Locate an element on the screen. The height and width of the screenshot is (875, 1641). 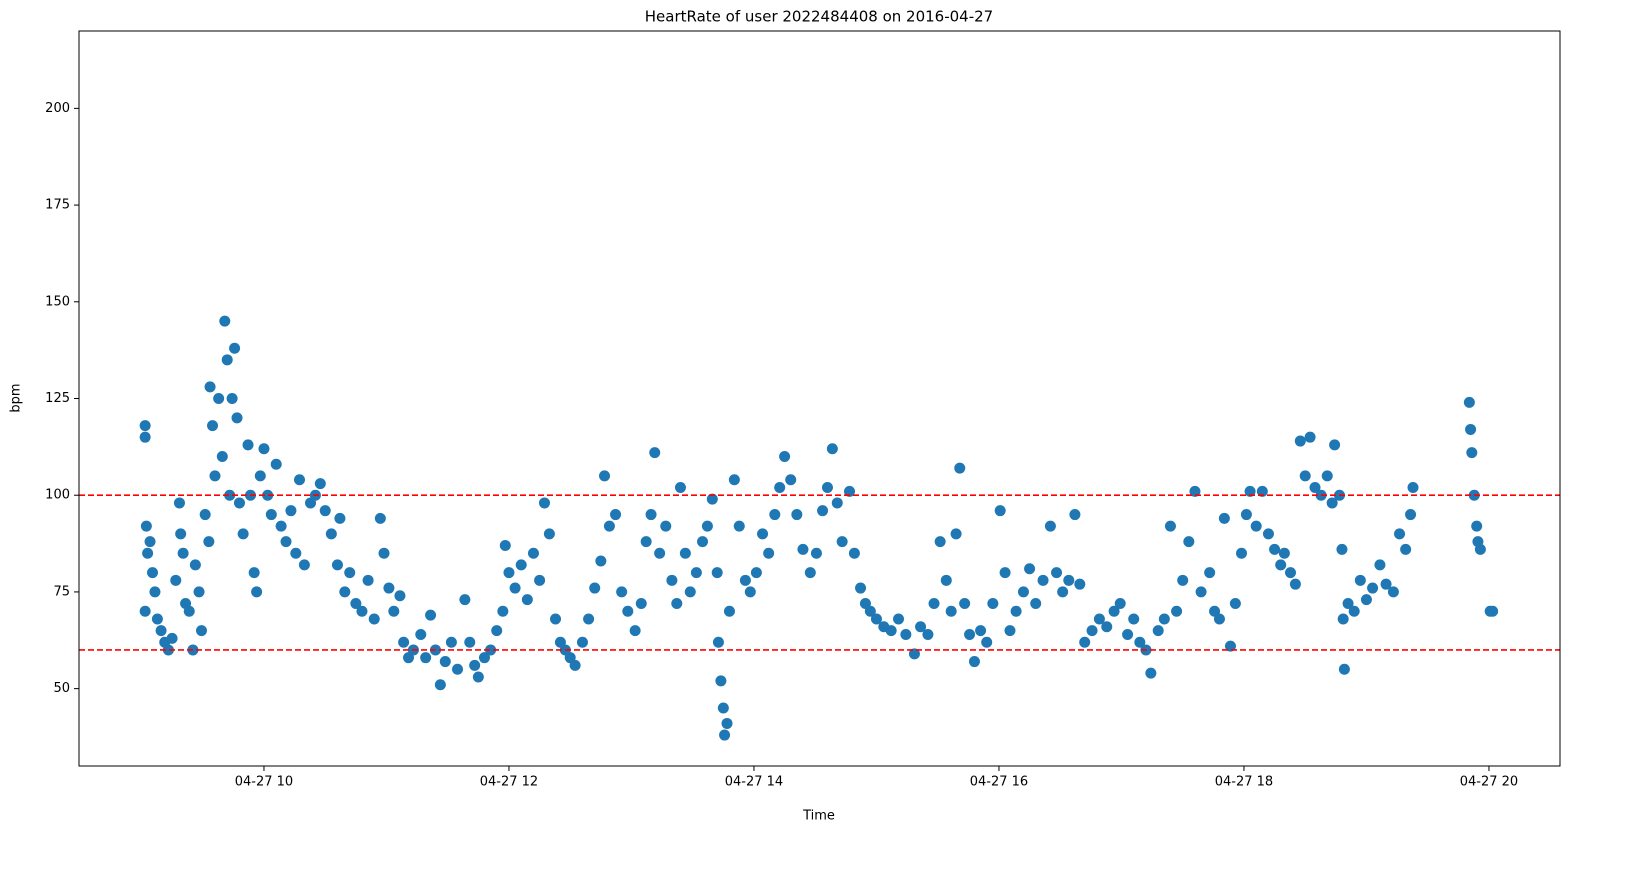
x-tick-label: 04-27 14 is located at coordinates (754, 782).